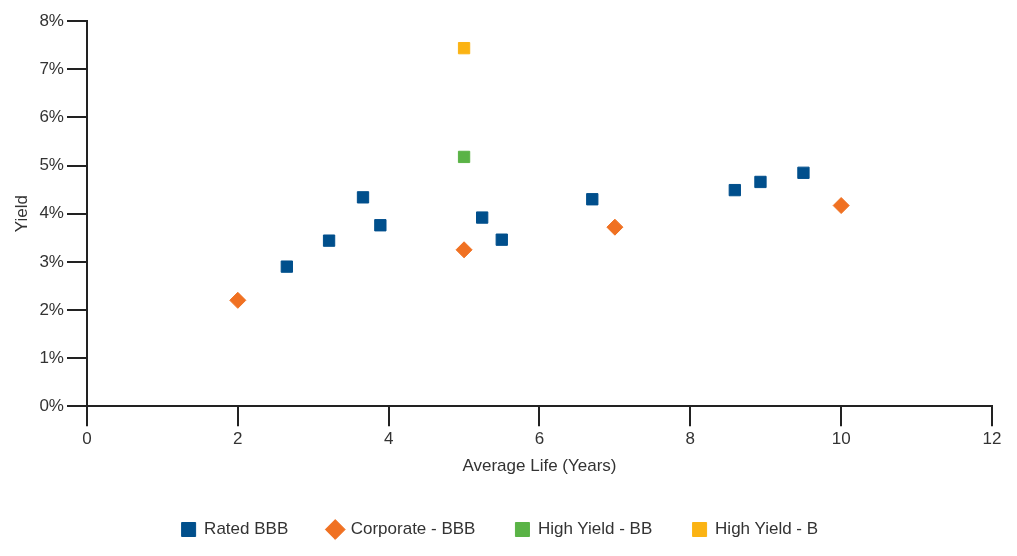 The width and height of the screenshot is (1017, 556). What do you see at coordinates (51, 69) in the screenshot?
I see `y-tick-label: 7%` at bounding box center [51, 69].